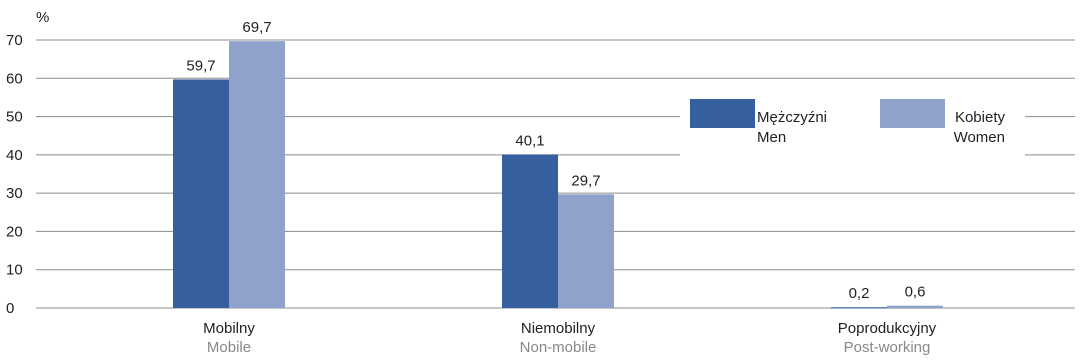 The image size is (1084, 363). Describe the element at coordinates (859, 293) in the screenshot. I see `data-label: 0,2` at that location.